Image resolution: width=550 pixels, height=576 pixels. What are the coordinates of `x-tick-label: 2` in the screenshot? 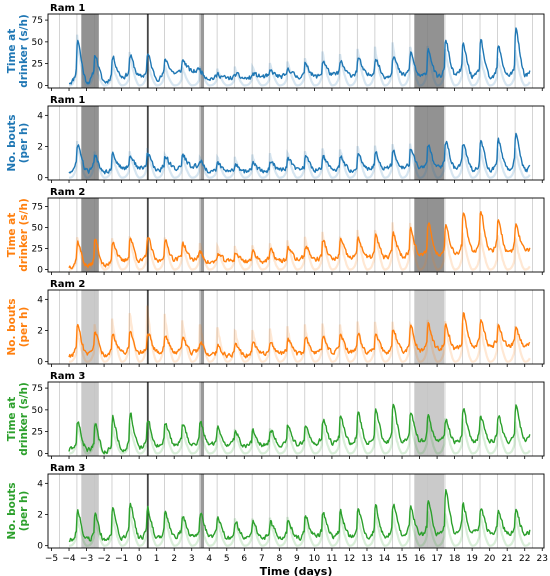 It's located at (174, 559).